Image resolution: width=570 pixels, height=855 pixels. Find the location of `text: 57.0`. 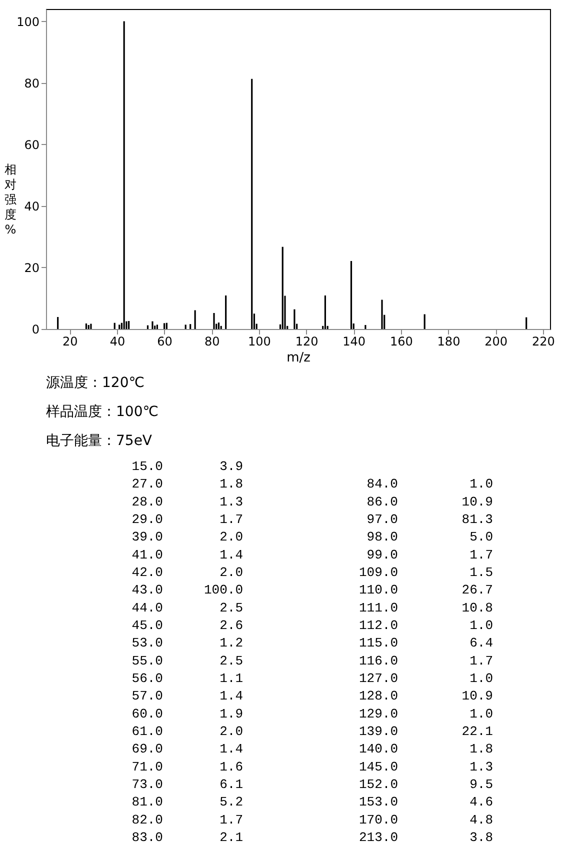

text: 57.0 is located at coordinates (147, 696).